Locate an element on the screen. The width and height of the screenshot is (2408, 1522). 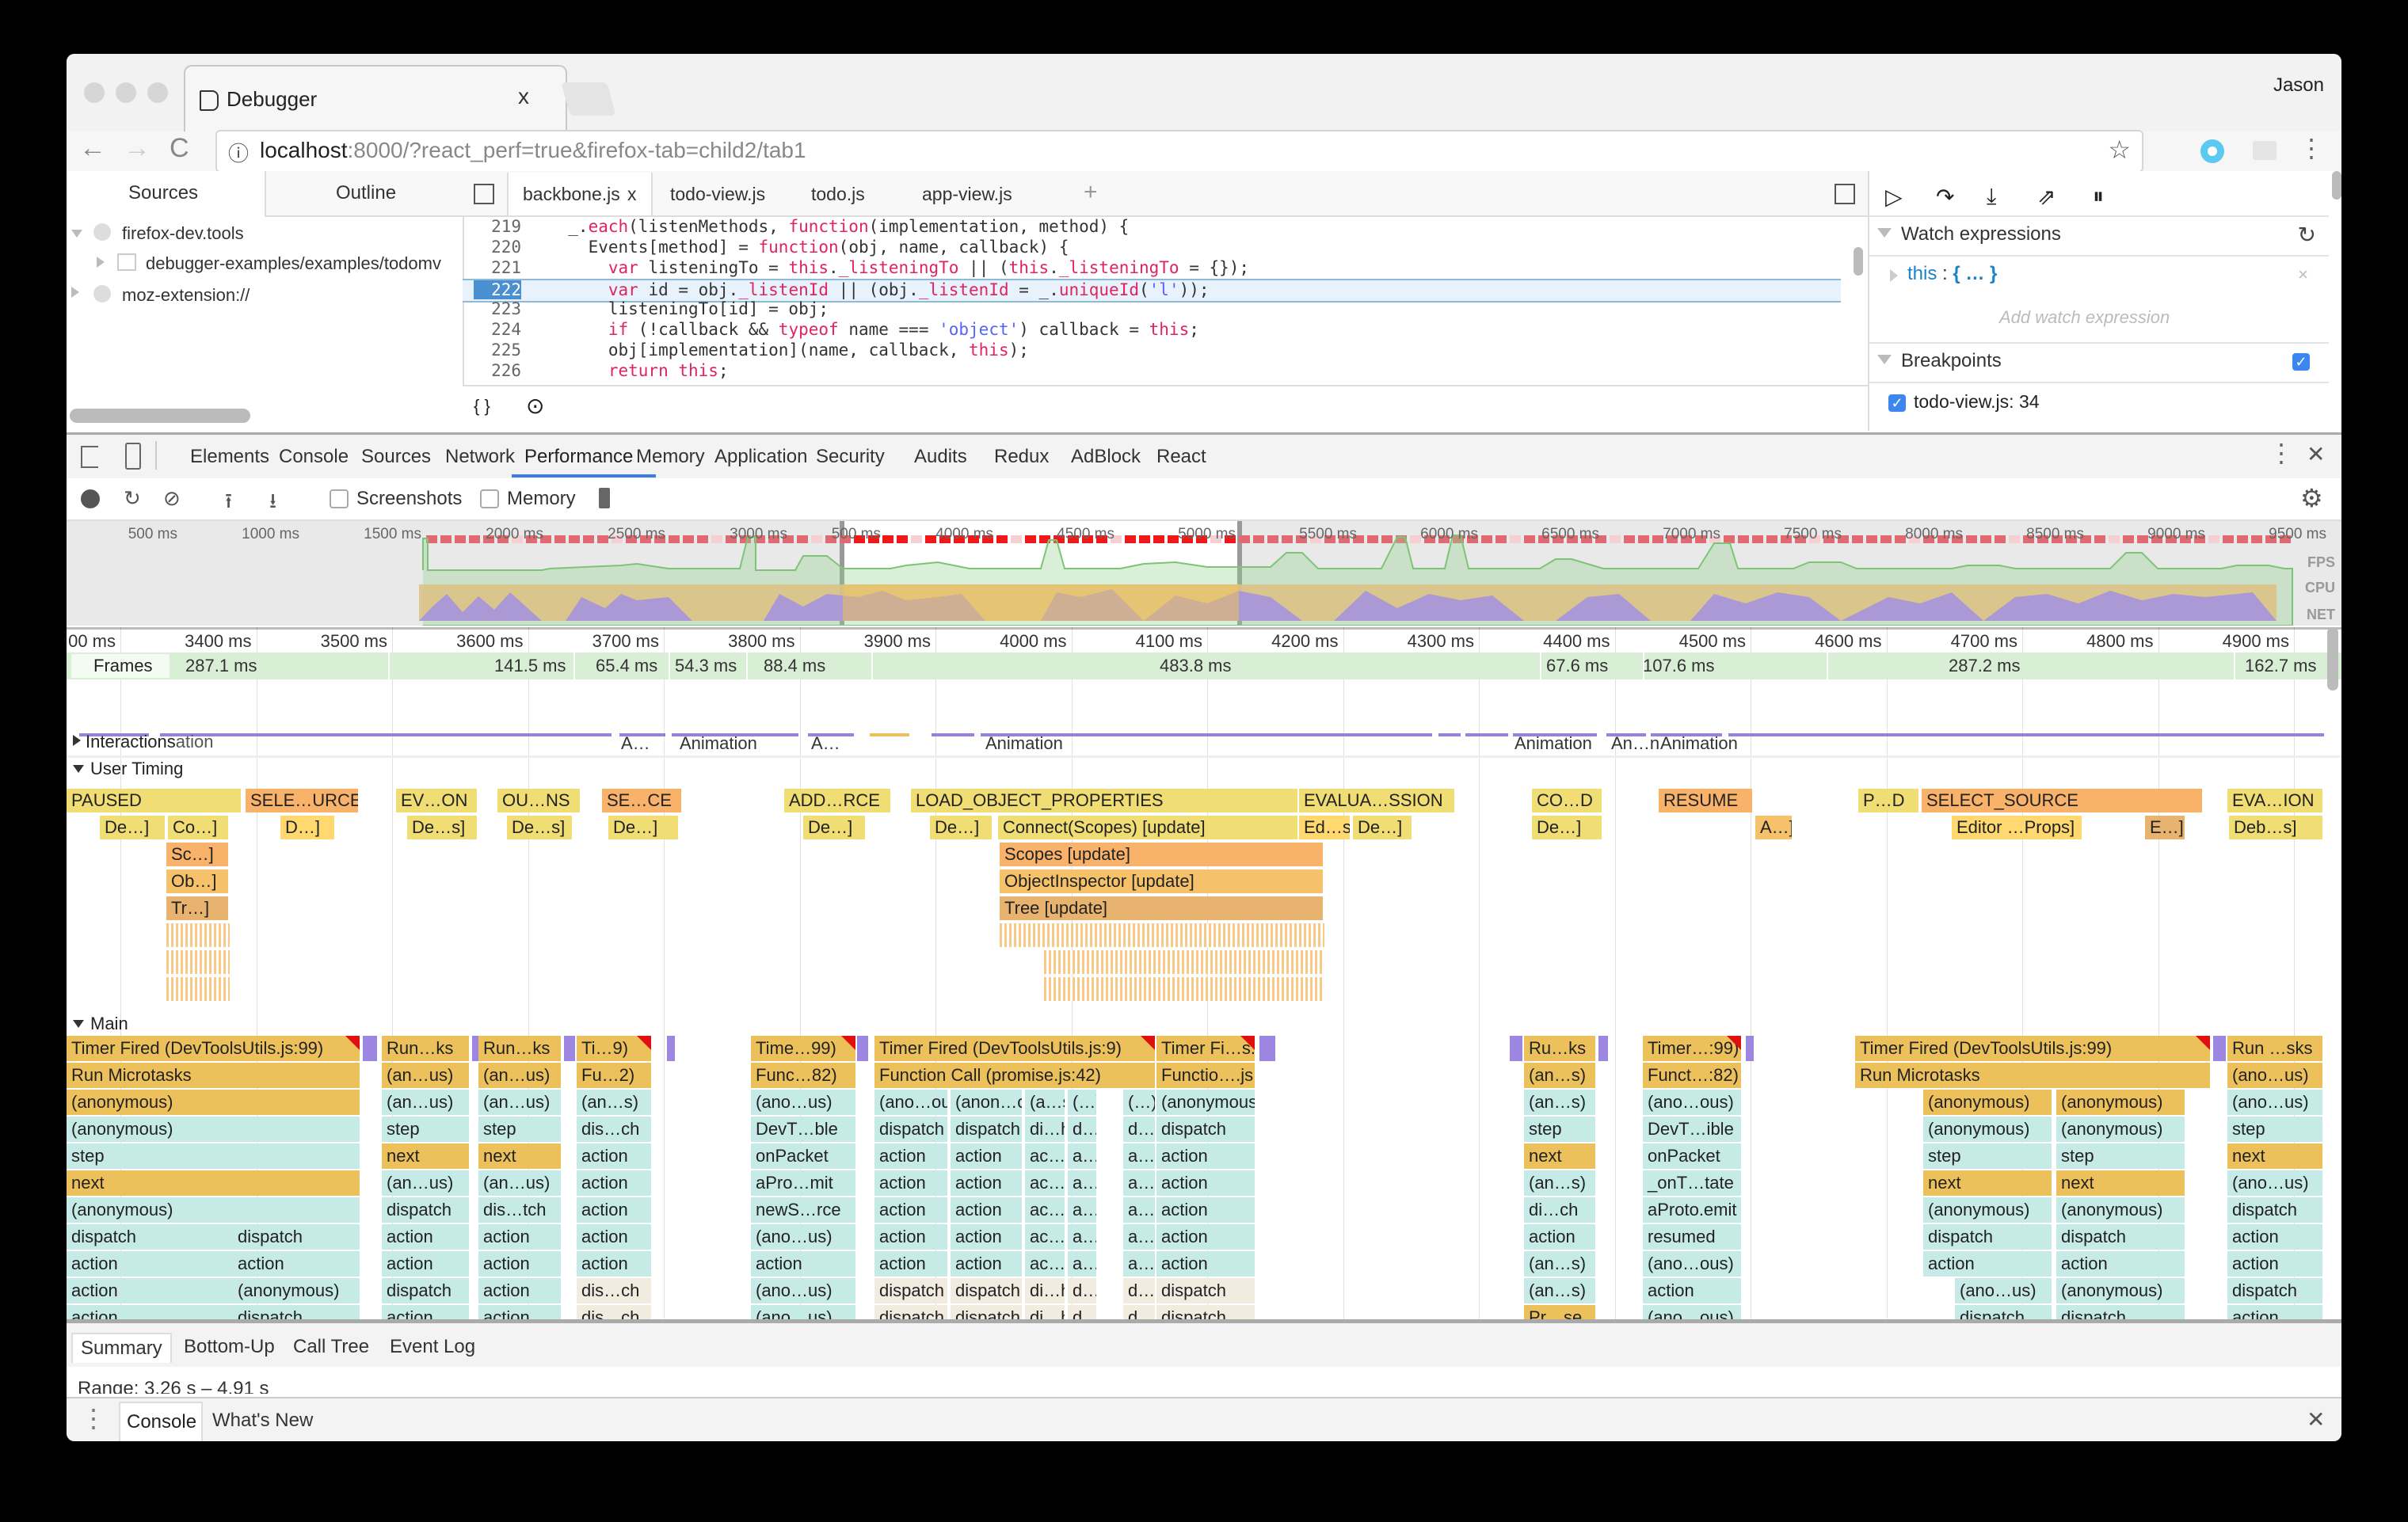
line-number: 224 is located at coordinates (506, 329).